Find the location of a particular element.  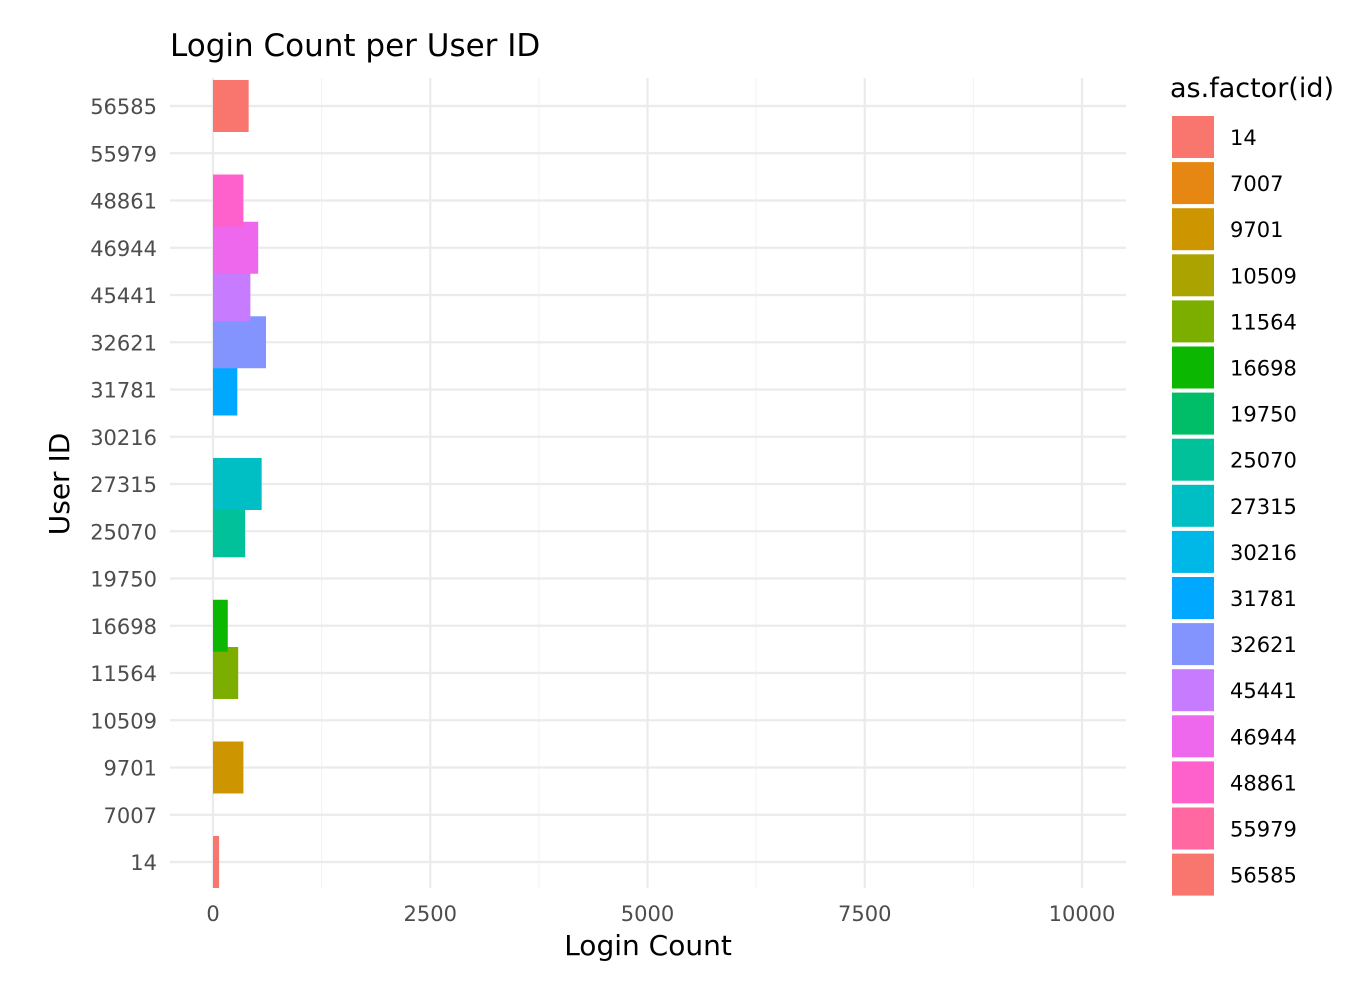

y-tick-label: 55979 is located at coordinates (123, 154).